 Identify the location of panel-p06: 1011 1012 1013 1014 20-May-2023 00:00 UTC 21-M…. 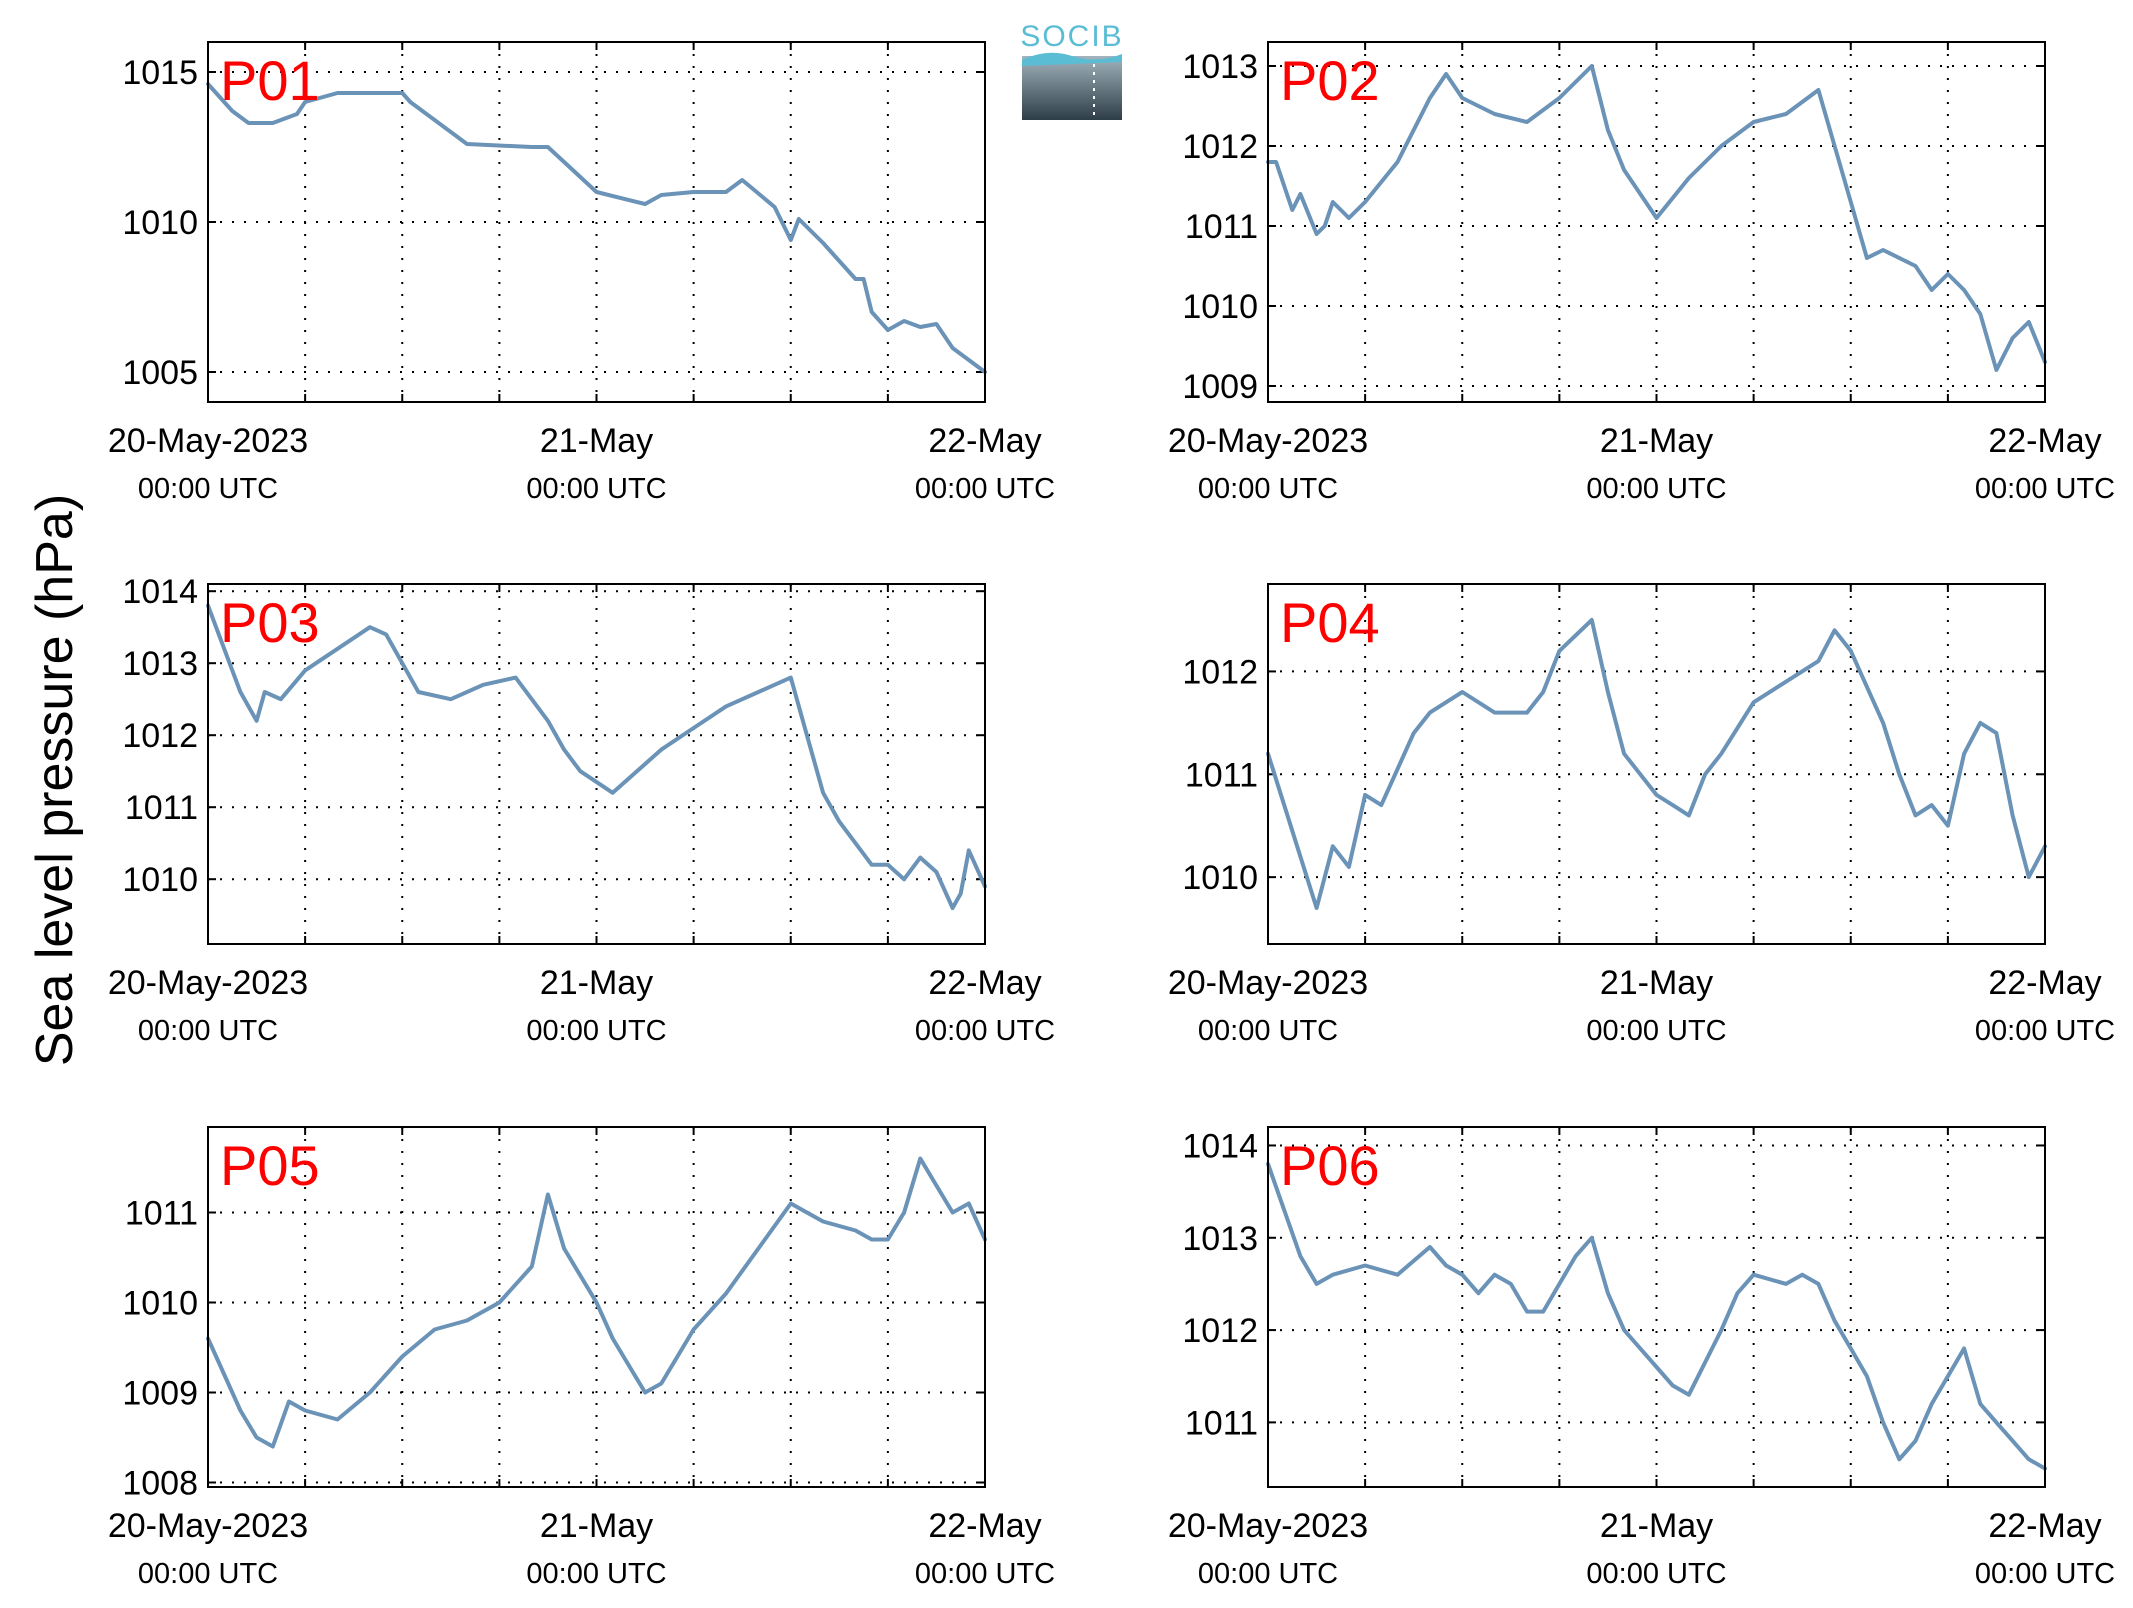
(1641, 1358).